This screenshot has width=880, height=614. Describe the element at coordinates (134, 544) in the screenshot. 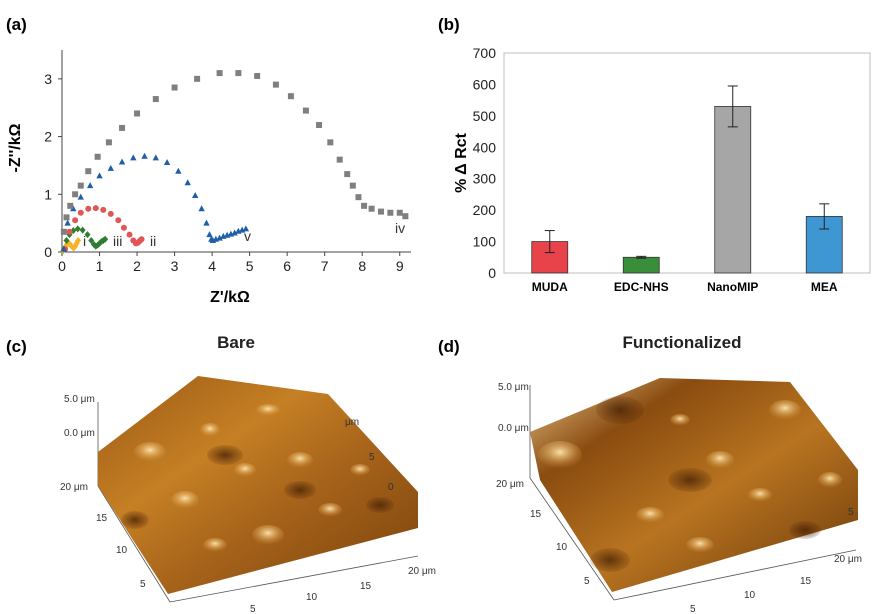

I see `afm-c-y-axis` at that location.